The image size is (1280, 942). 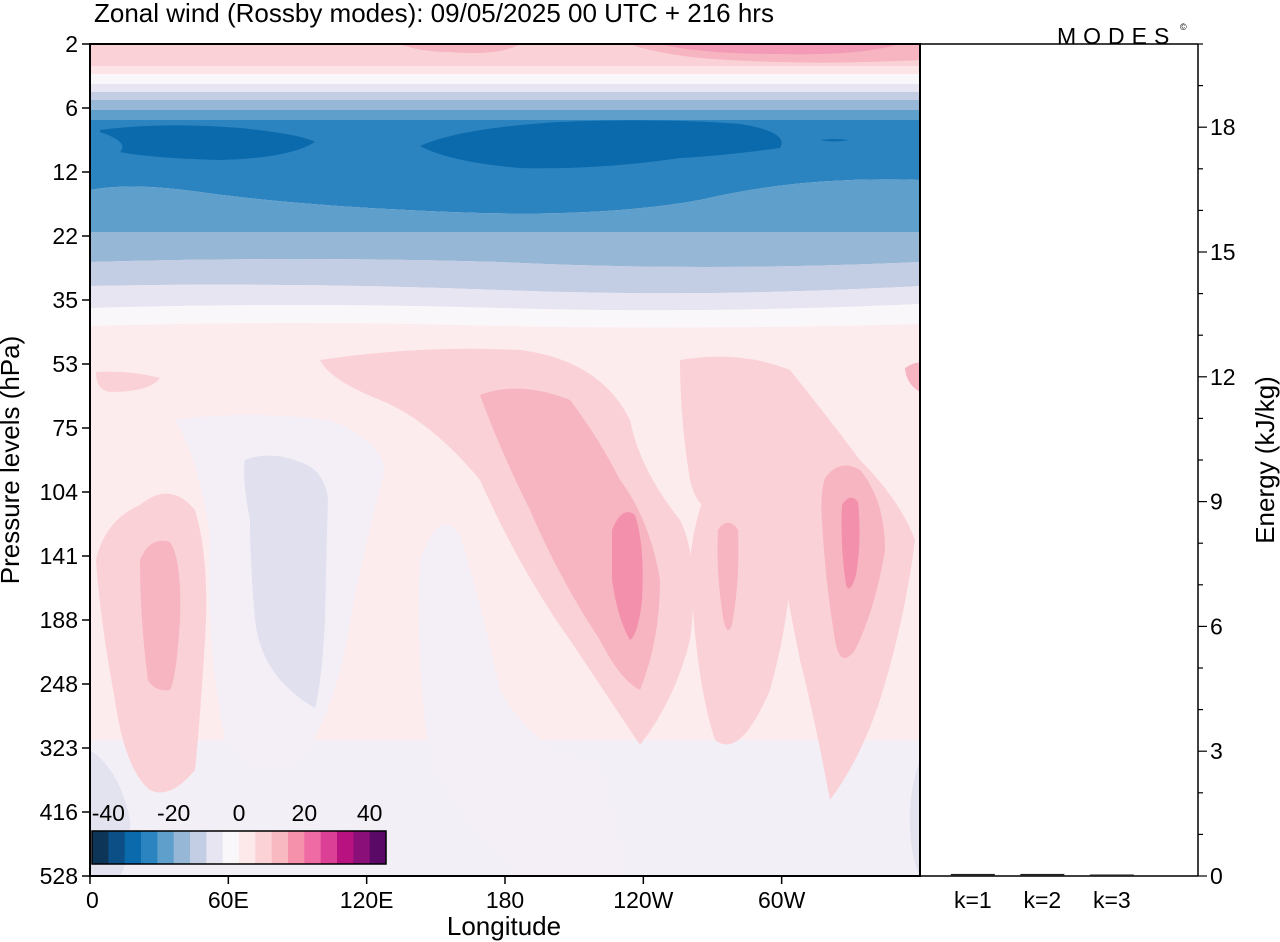 What do you see at coordinates (505, 297) in the screenshot?
I see `band-35hpa` at bounding box center [505, 297].